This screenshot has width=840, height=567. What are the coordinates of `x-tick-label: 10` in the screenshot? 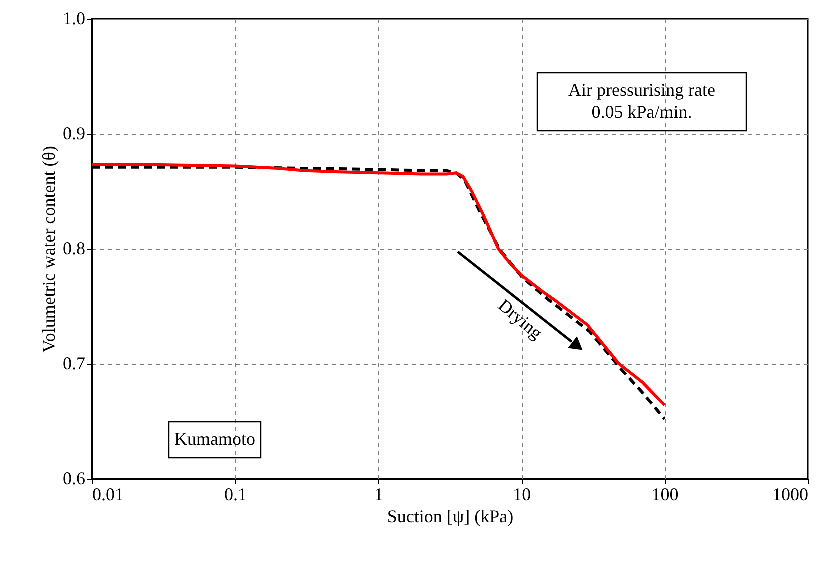 It's located at (522, 494).